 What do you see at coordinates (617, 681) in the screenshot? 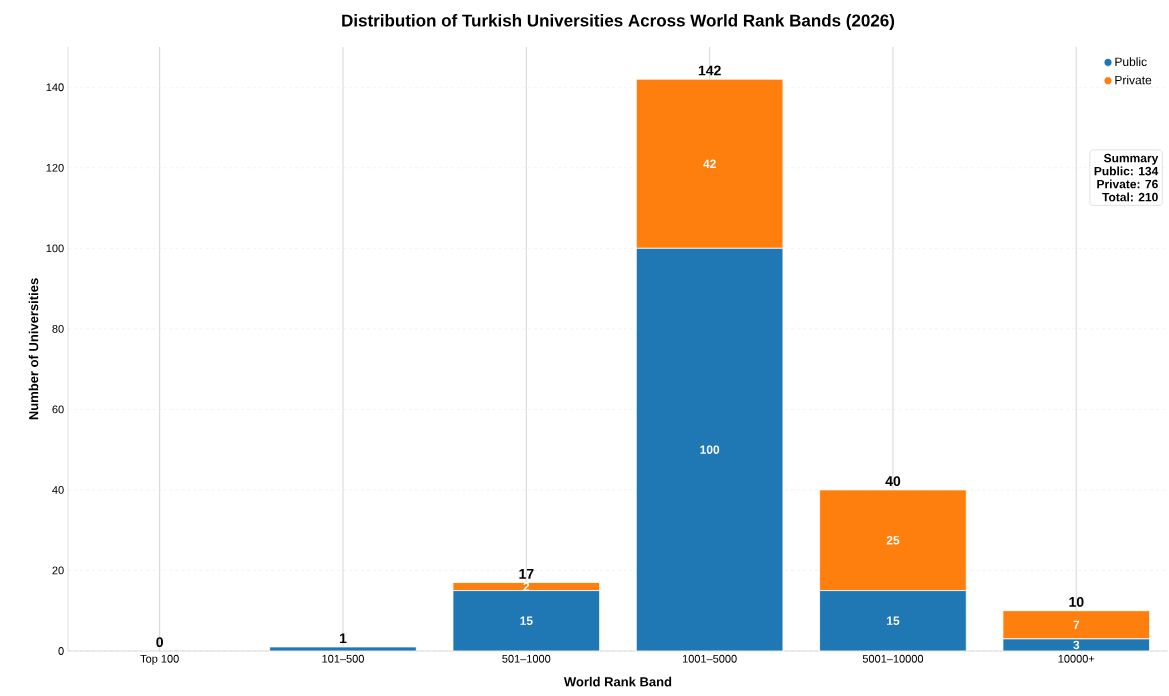
I see `x-axis-title: World Rank Band` at bounding box center [617, 681].